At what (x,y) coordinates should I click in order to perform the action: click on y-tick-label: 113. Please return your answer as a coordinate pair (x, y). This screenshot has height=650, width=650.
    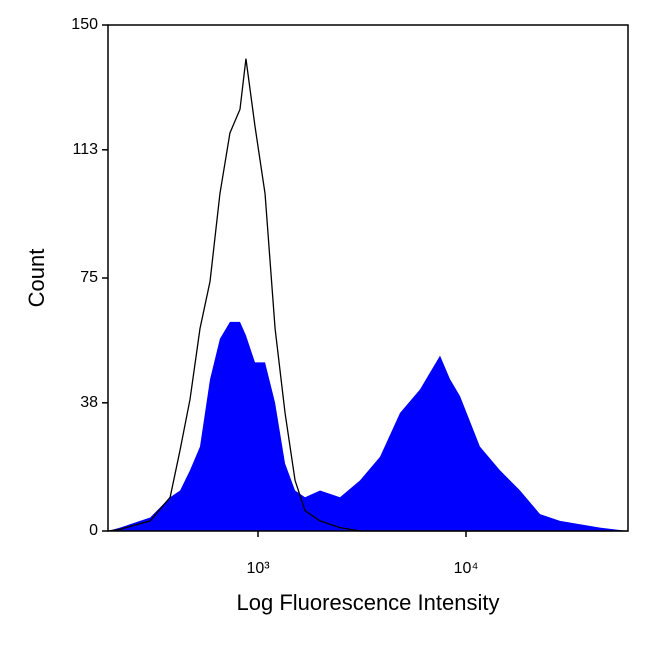
    Looking at the image, I should click on (85, 149).